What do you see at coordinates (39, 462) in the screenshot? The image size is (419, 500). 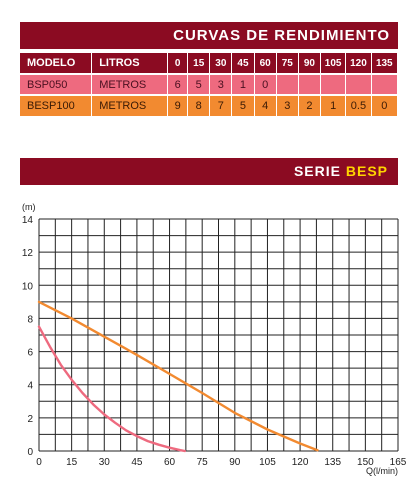 I see `x-tick-label: 0` at bounding box center [39, 462].